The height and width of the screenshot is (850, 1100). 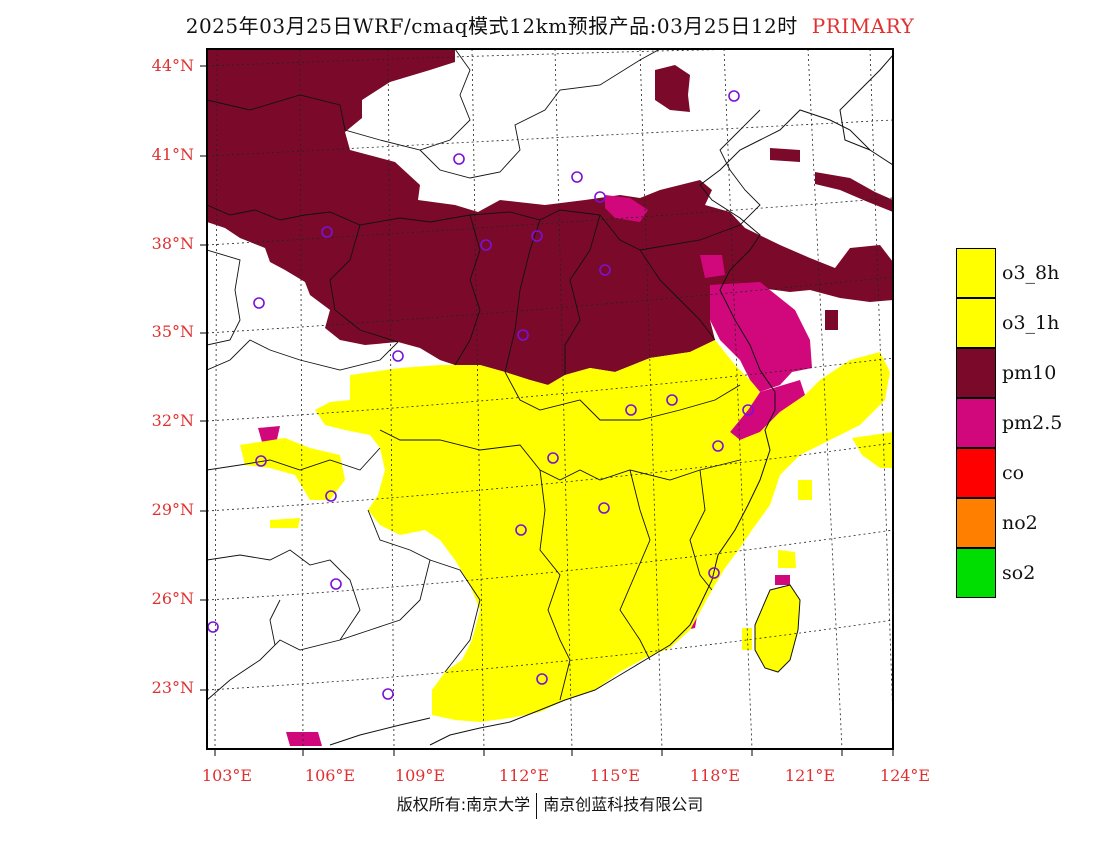 I want to click on legend: o3_8h o3_1h pm10 pm2.5 co no2 so2, so click(x=1009, y=423).